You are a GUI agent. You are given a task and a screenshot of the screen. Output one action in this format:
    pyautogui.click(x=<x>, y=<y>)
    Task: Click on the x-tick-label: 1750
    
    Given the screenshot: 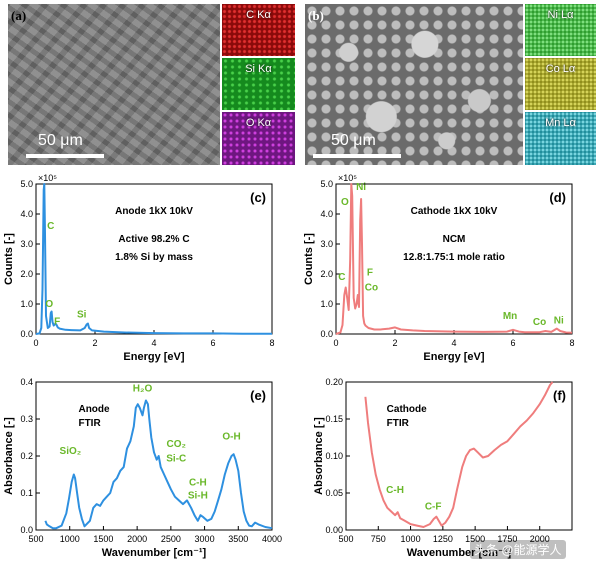 What is the action you would take?
    pyautogui.click(x=507, y=539)
    